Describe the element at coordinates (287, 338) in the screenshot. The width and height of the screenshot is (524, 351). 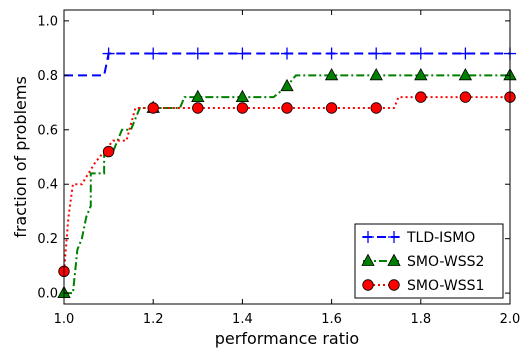
I see `x-axis-label: performance ratio` at that location.